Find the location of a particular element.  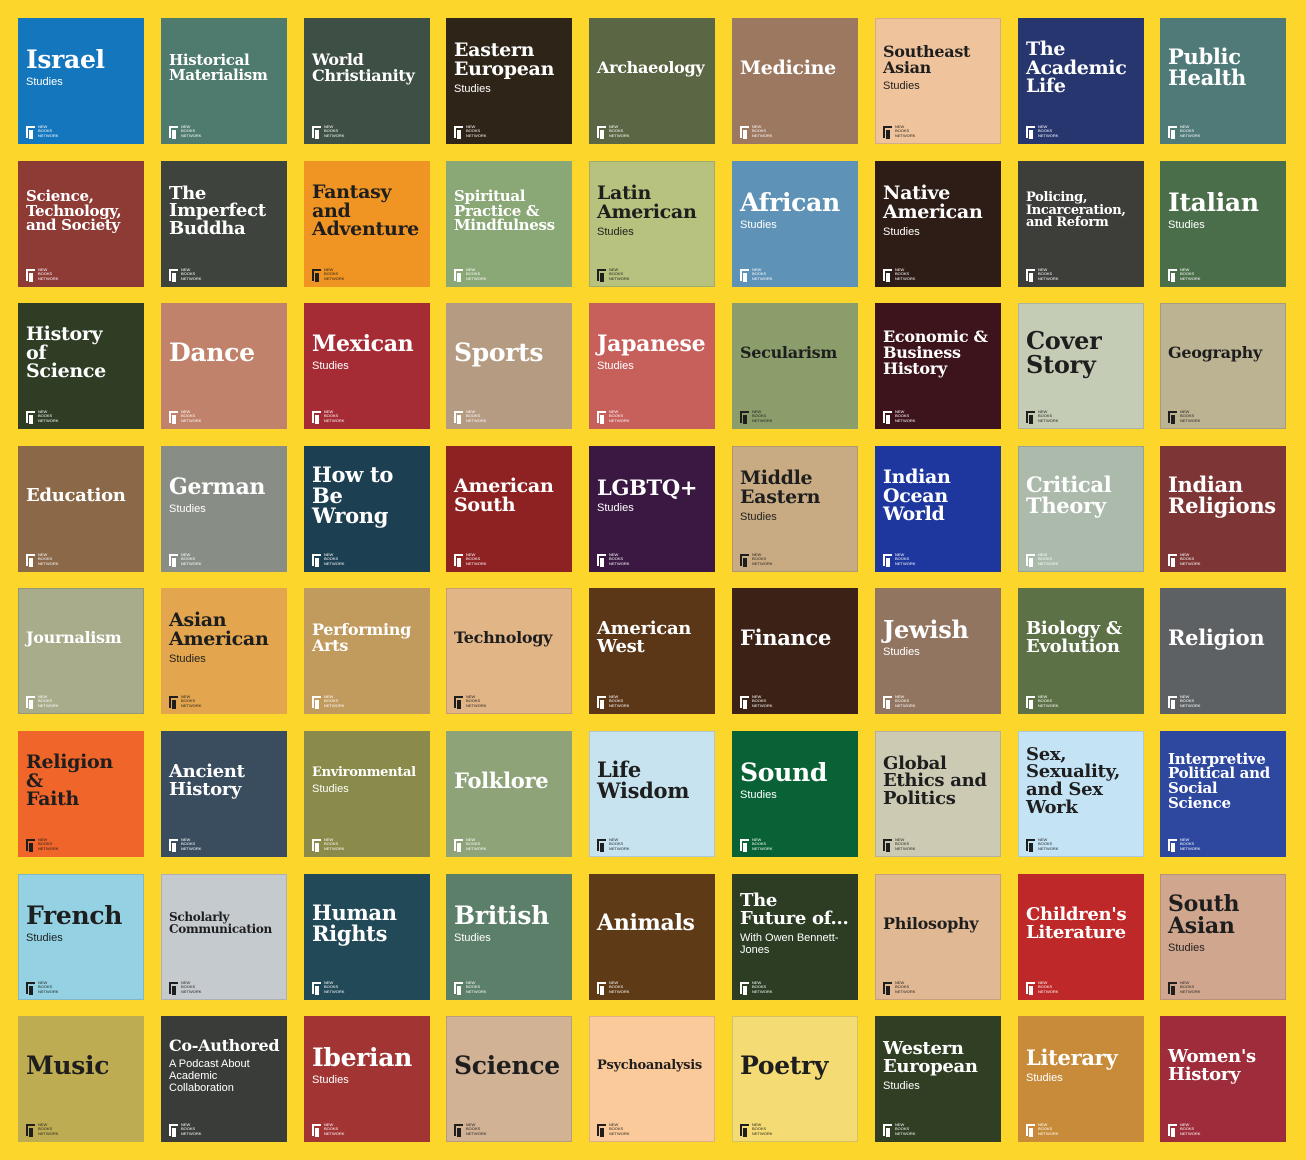

podcast-tile: Historical Materialism New Books Network is located at coordinates (224, 81).